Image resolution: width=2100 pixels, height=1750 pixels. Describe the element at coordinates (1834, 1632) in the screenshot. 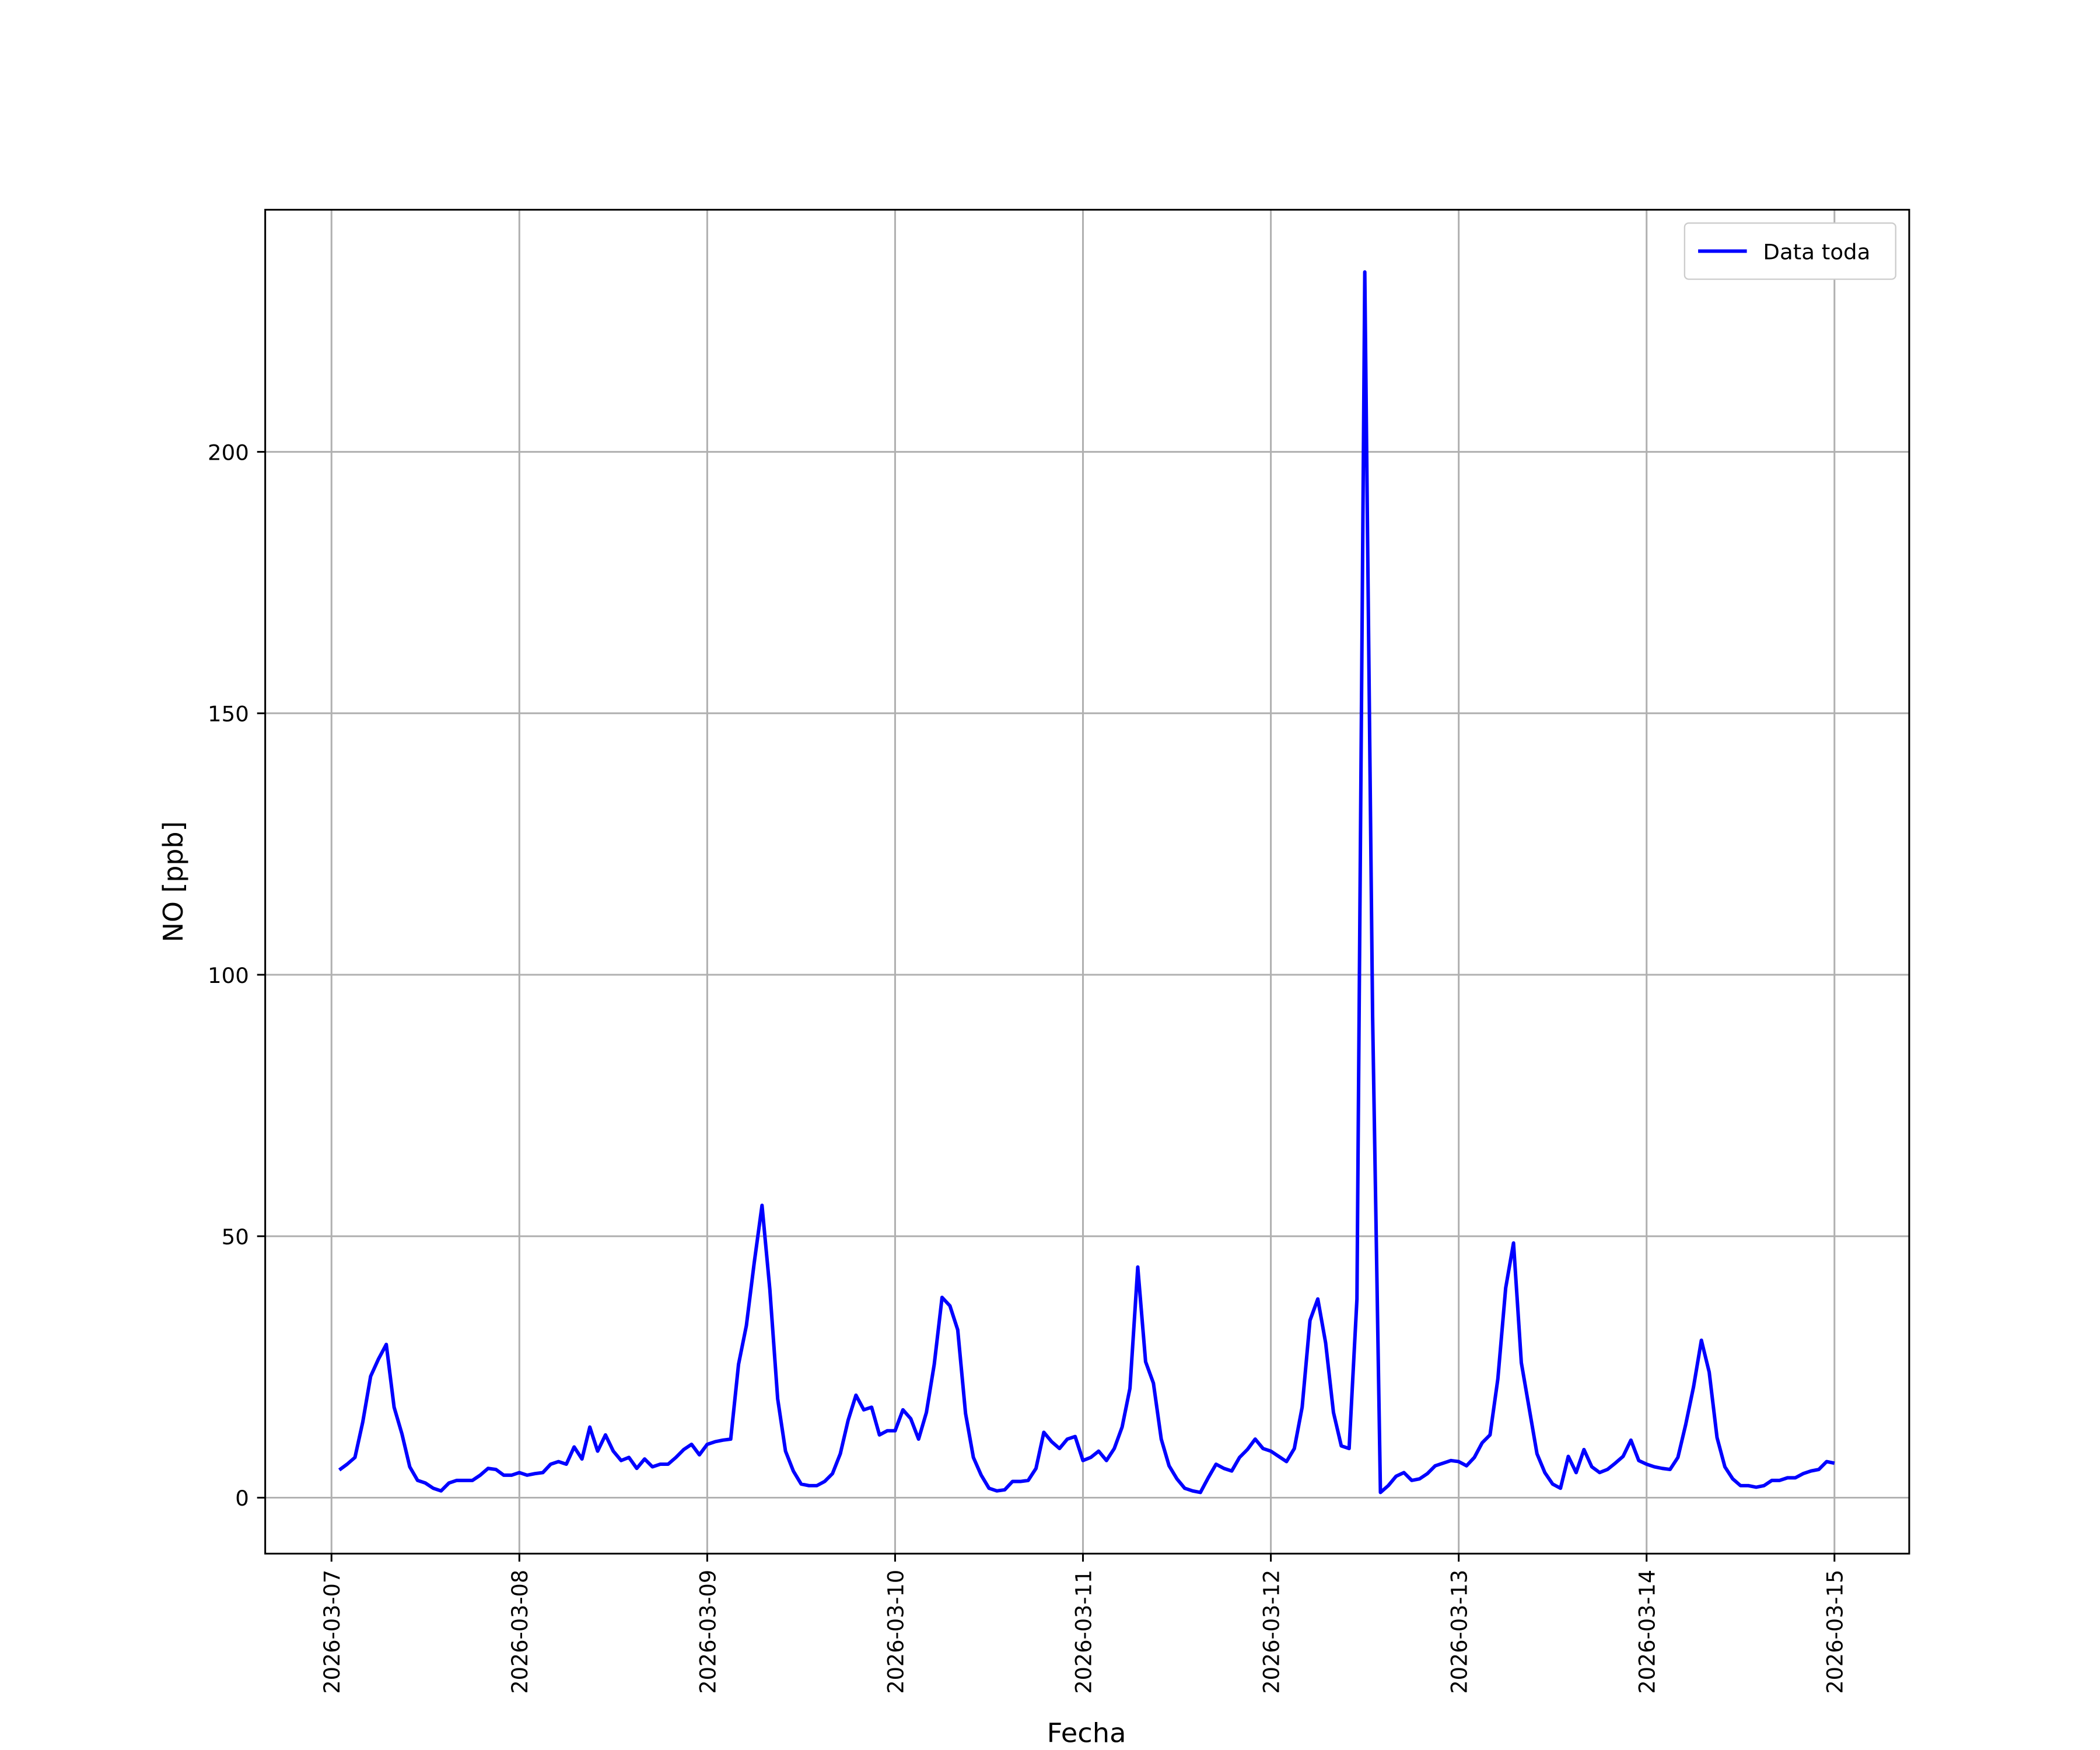

I see `x-tick-label: 2026-03-15` at that location.